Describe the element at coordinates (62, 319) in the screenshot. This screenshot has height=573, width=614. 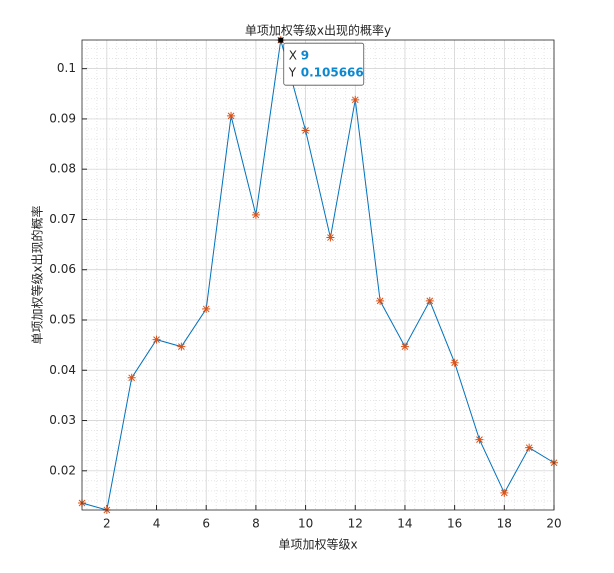
I see `y-tick-label: 0.05` at that location.